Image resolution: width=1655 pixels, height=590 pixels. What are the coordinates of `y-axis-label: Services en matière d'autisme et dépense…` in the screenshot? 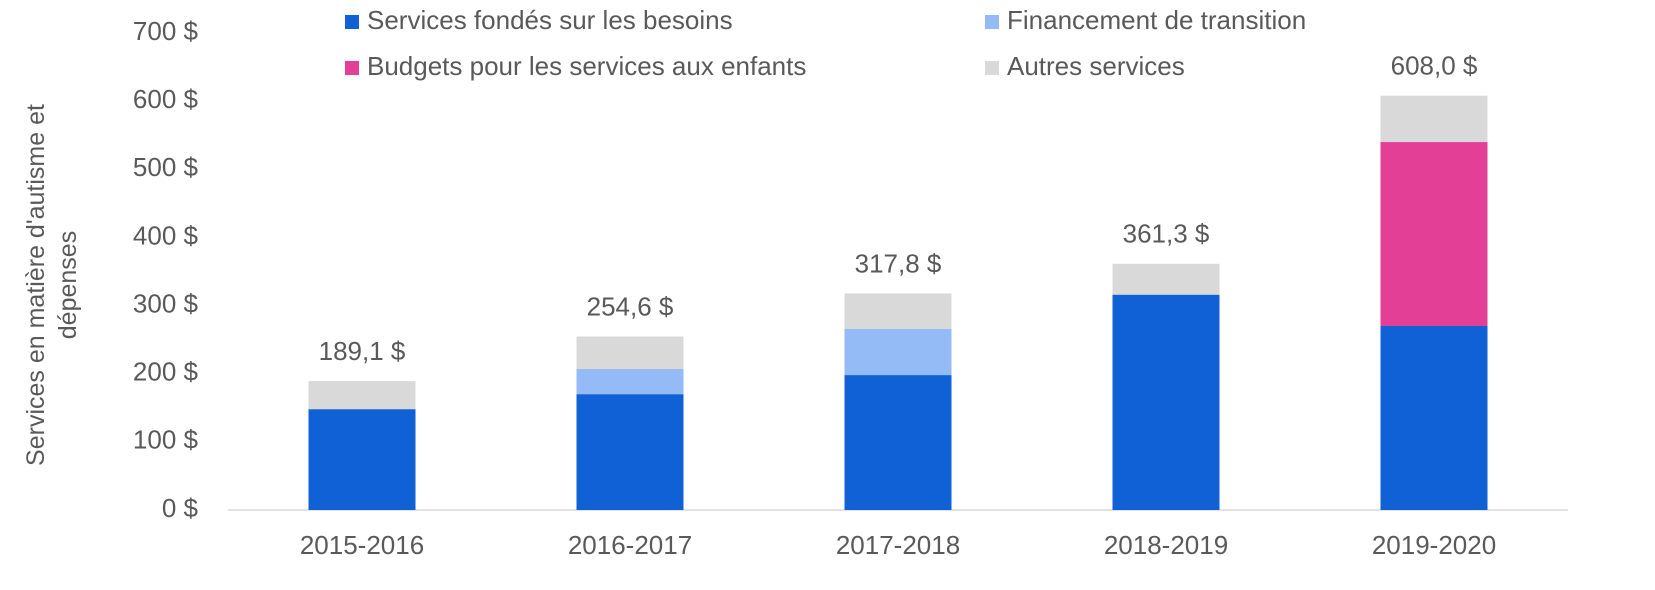 It's located at (52, 285).